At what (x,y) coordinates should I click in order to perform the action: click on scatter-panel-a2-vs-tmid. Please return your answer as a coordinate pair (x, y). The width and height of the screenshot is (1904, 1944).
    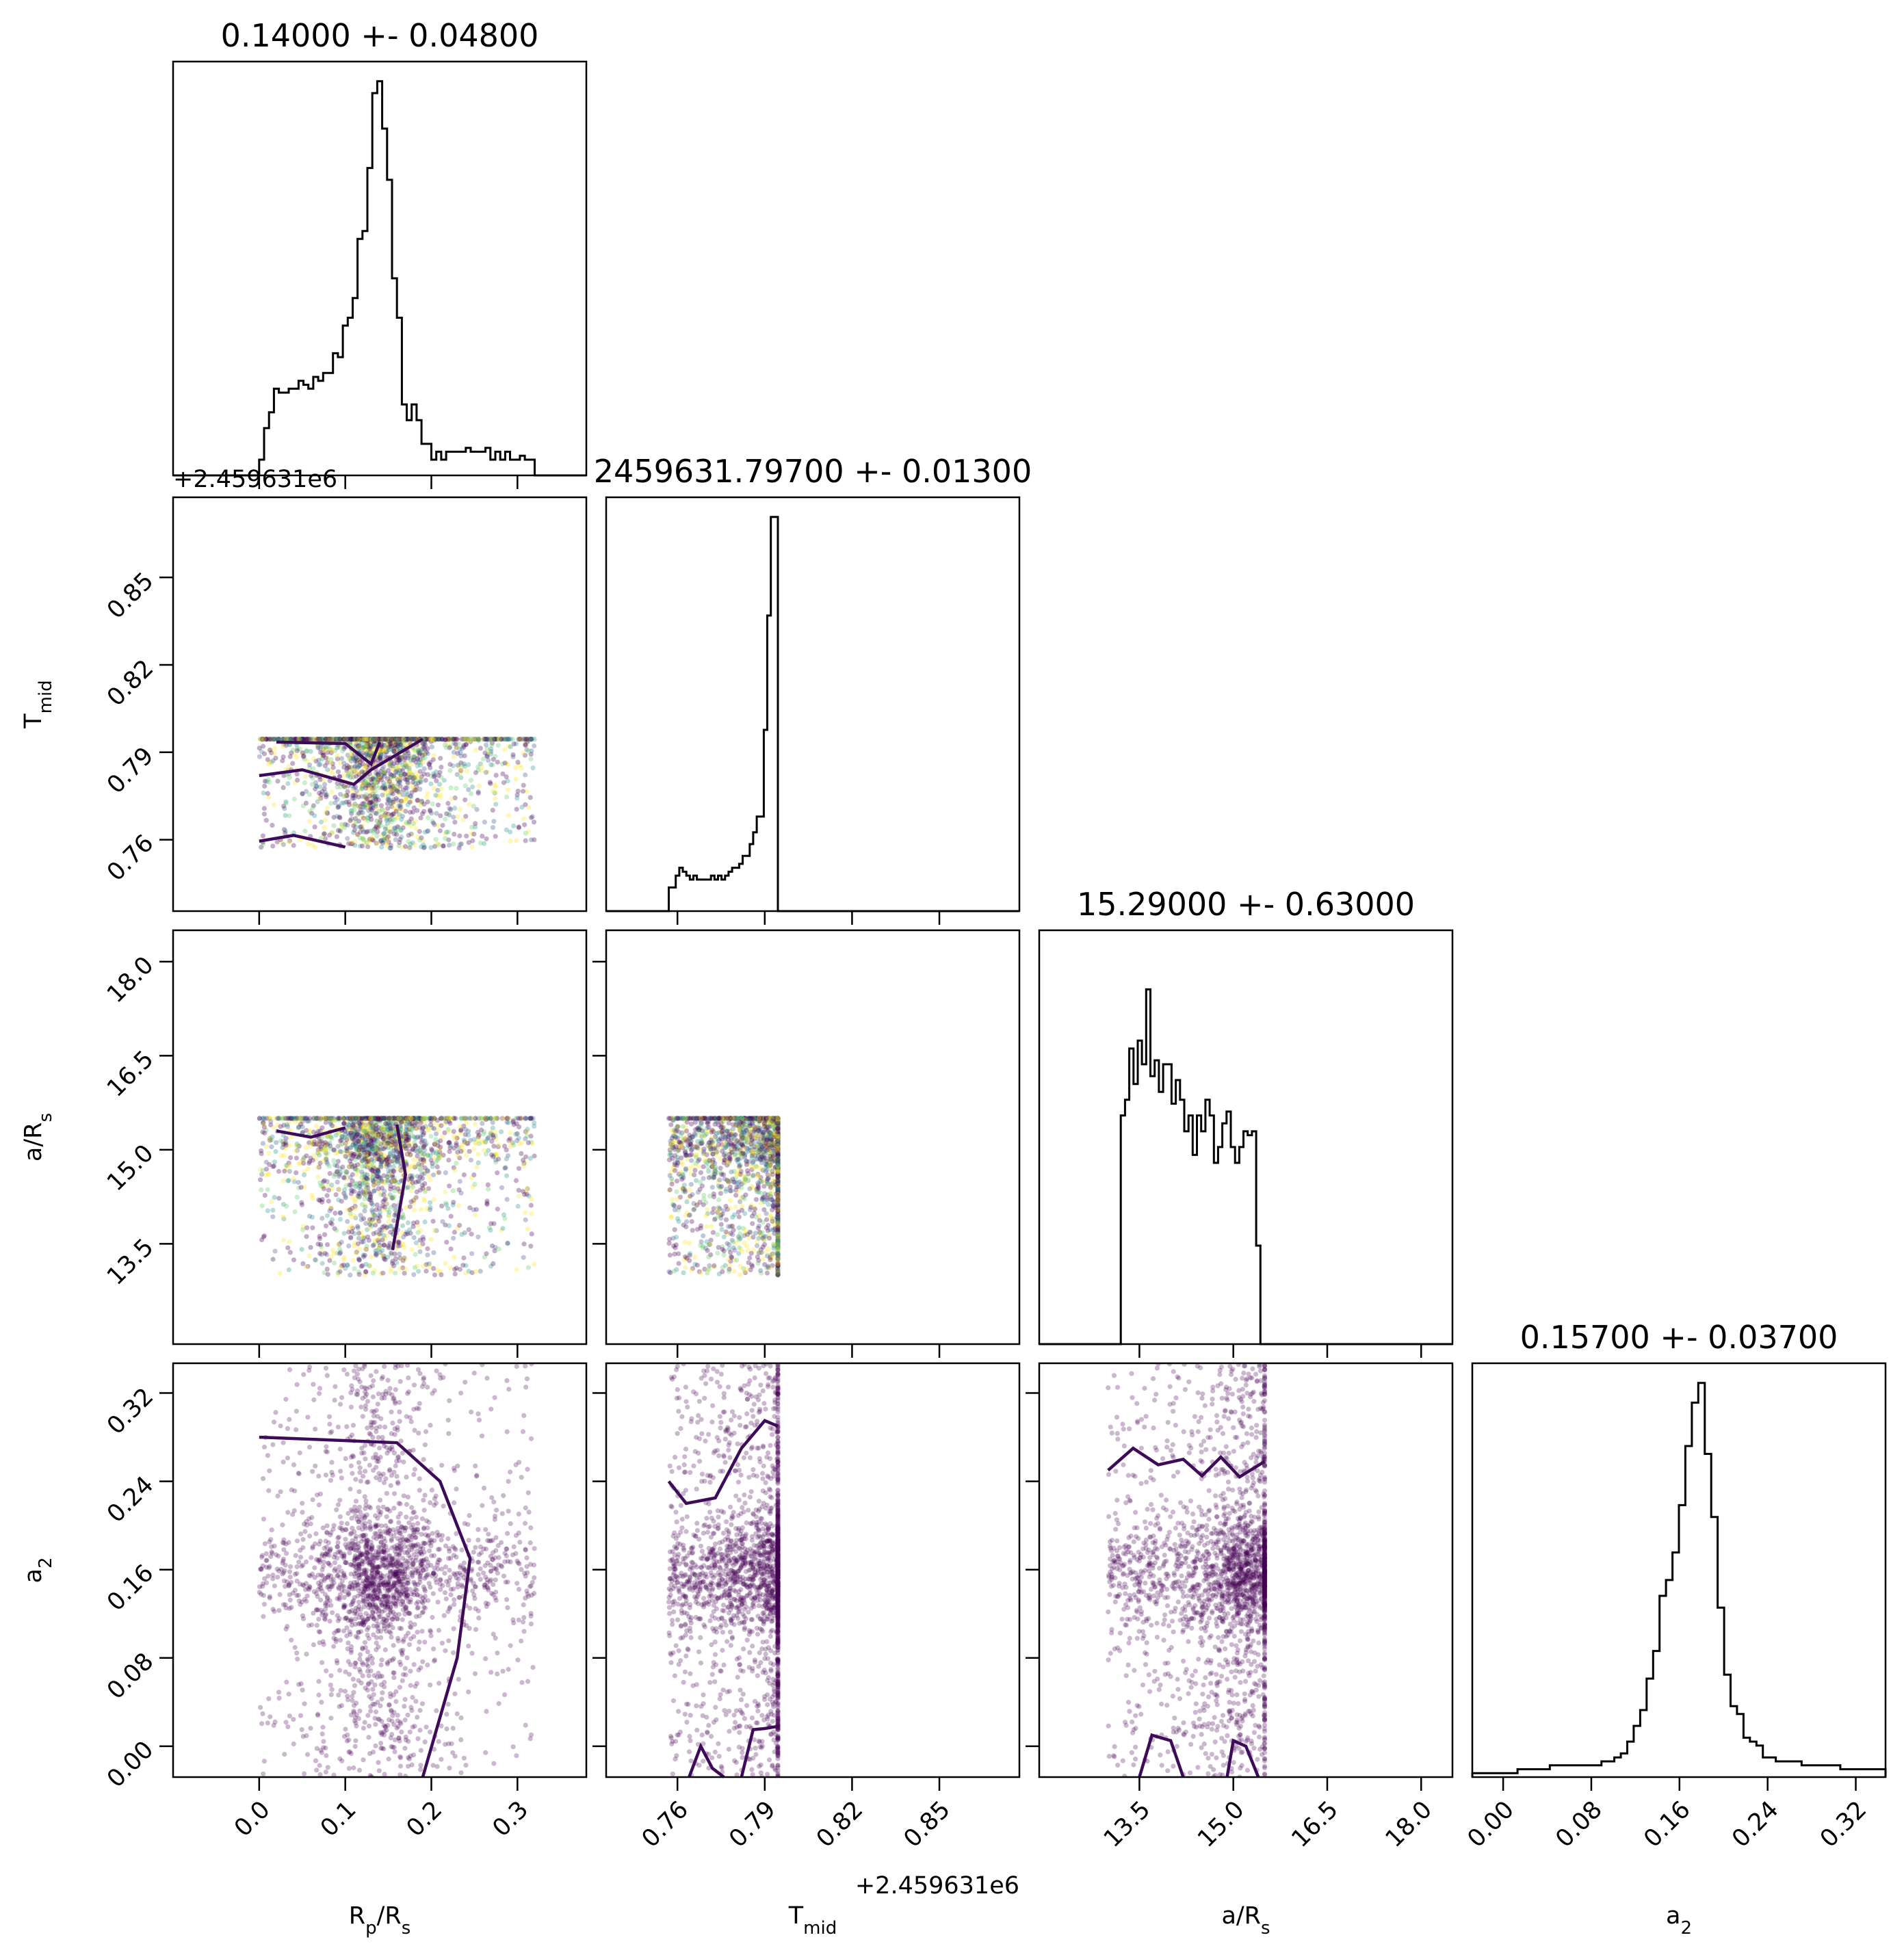
    Looking at the image, I should click on (723, 1570).